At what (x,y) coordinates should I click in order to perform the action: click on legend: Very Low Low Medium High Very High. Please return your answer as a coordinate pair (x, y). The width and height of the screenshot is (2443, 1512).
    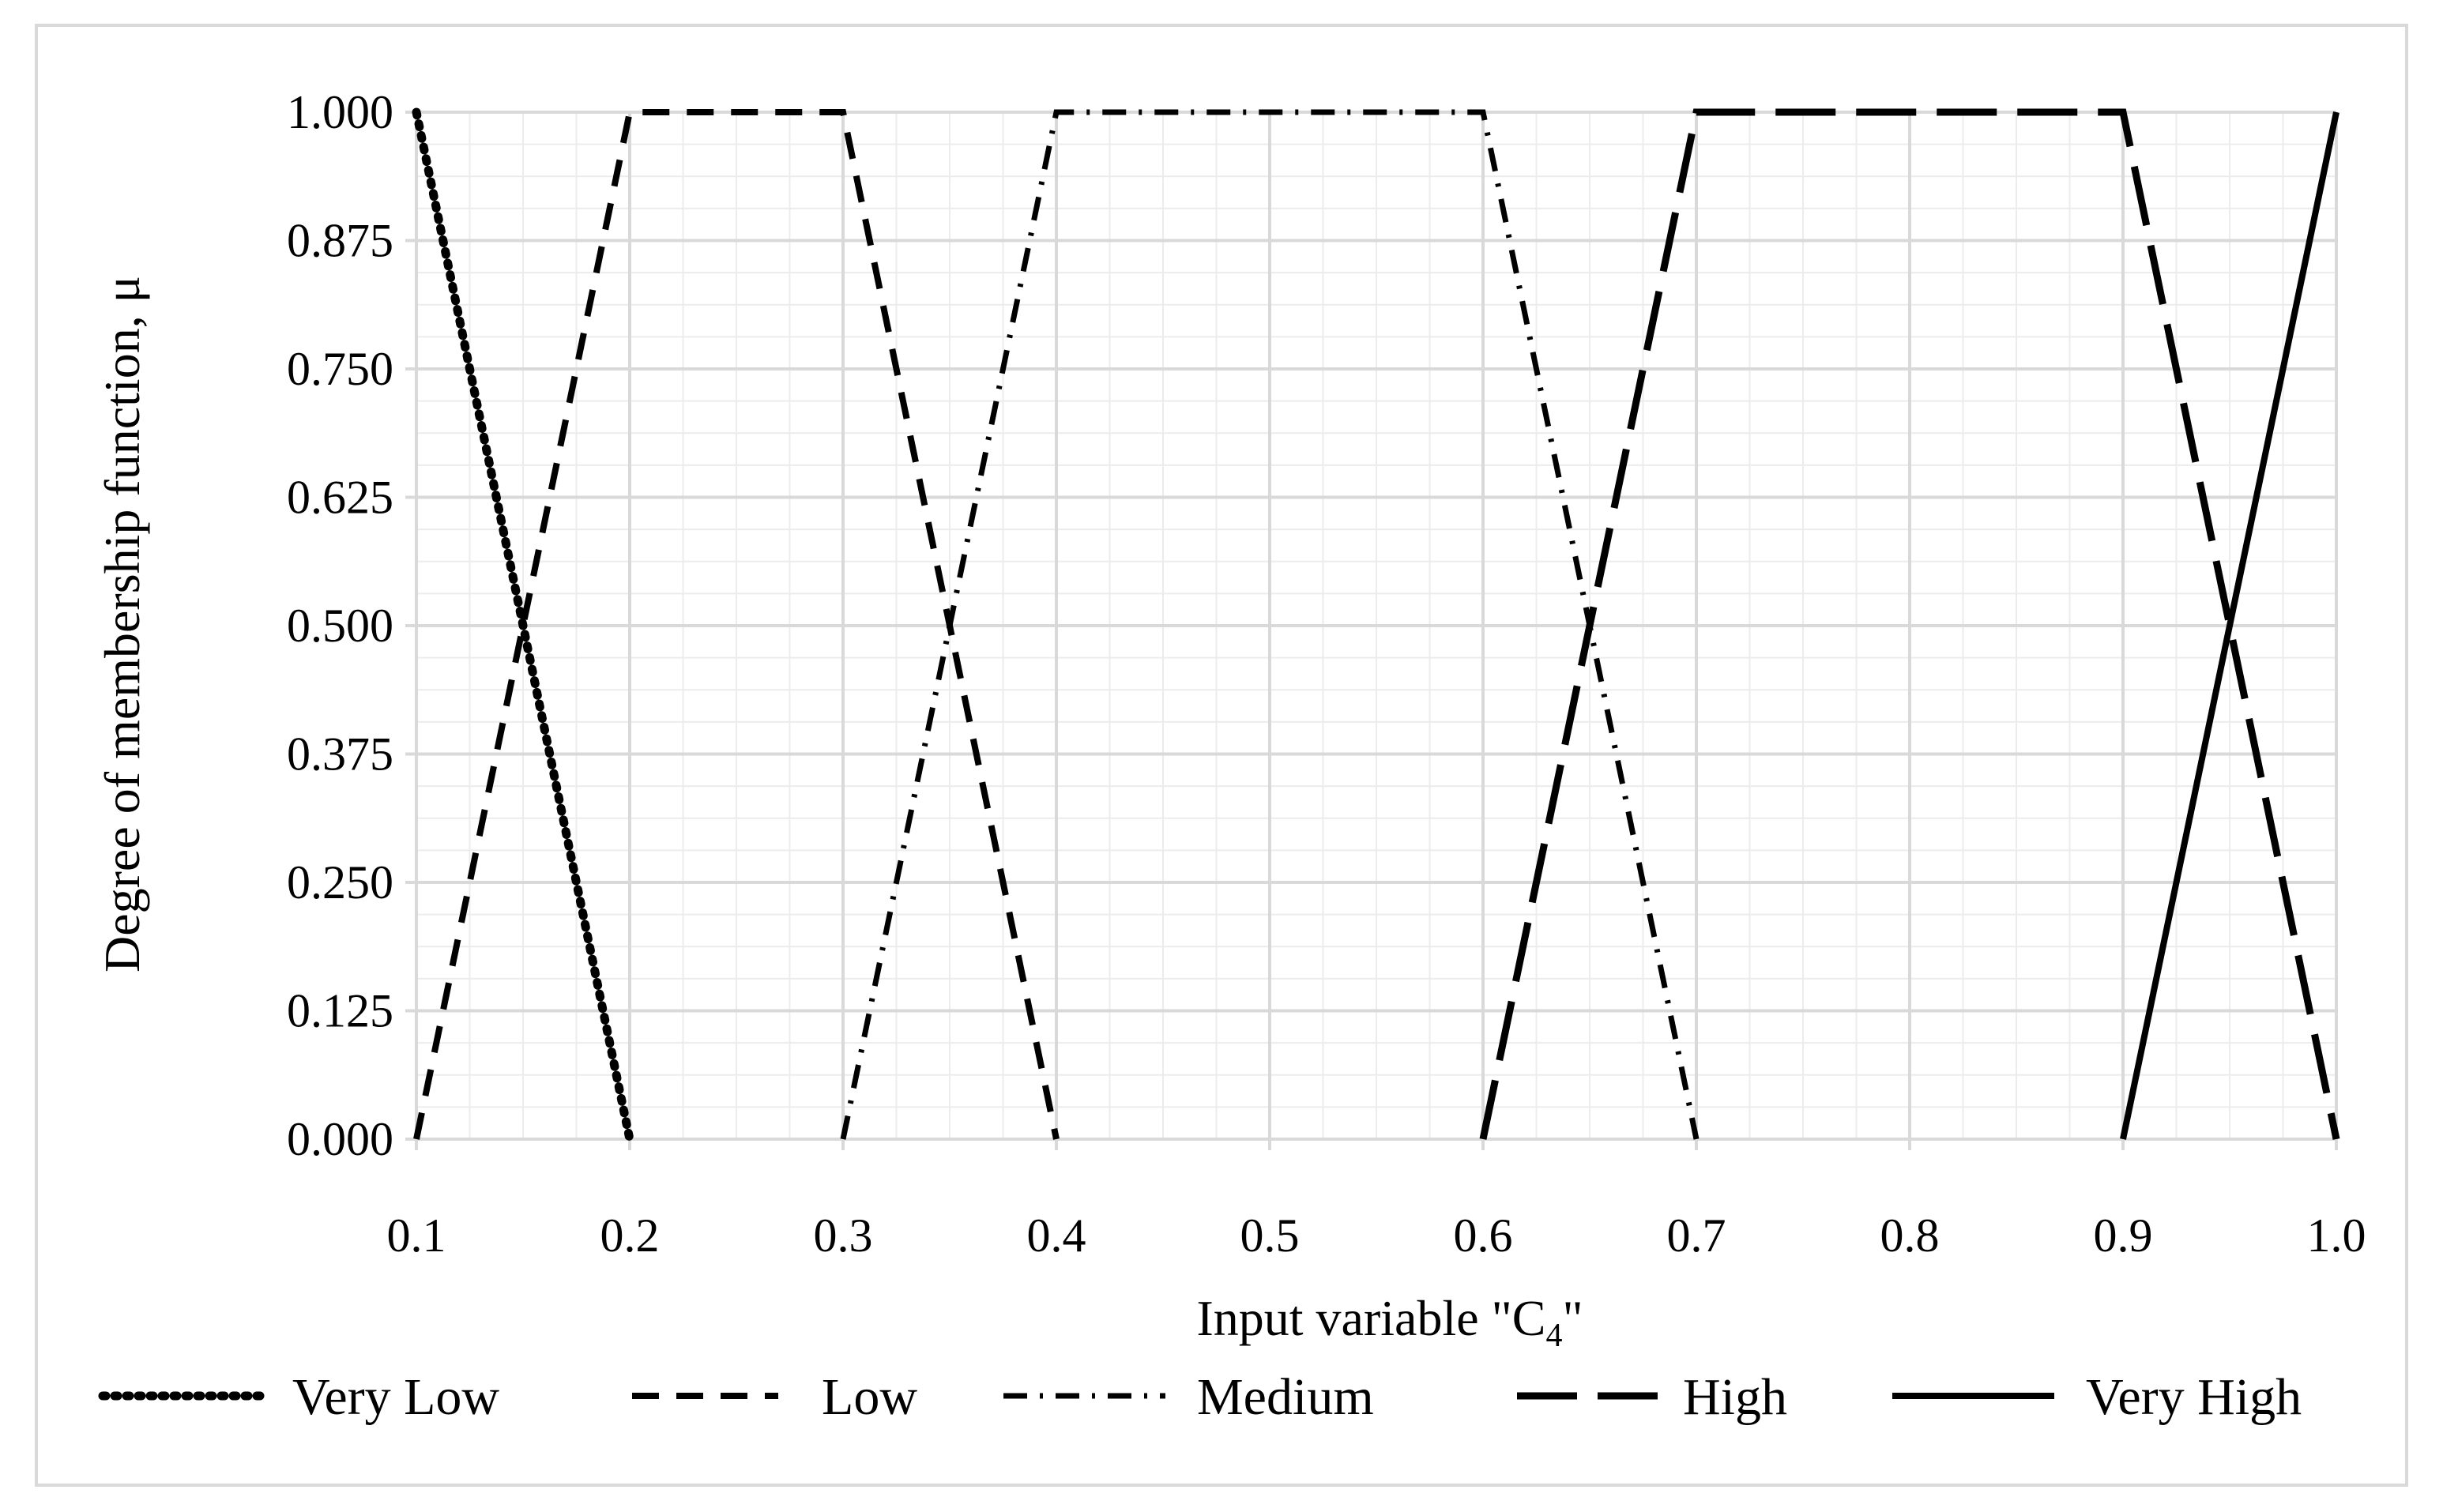
    Looking at the image, I should click on (1200, 1397).